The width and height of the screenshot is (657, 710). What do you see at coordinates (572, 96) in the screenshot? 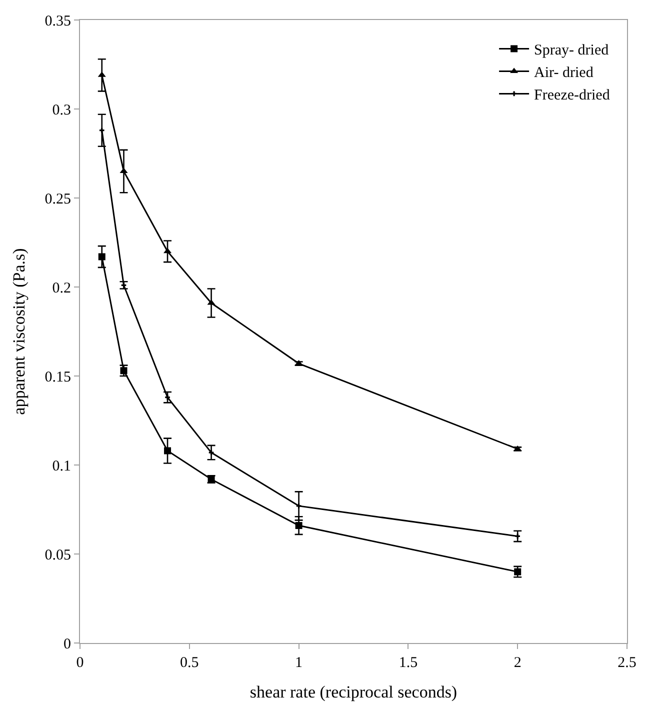
I see `legend-label: Freeze-dried` at bounding box center [572, 96].